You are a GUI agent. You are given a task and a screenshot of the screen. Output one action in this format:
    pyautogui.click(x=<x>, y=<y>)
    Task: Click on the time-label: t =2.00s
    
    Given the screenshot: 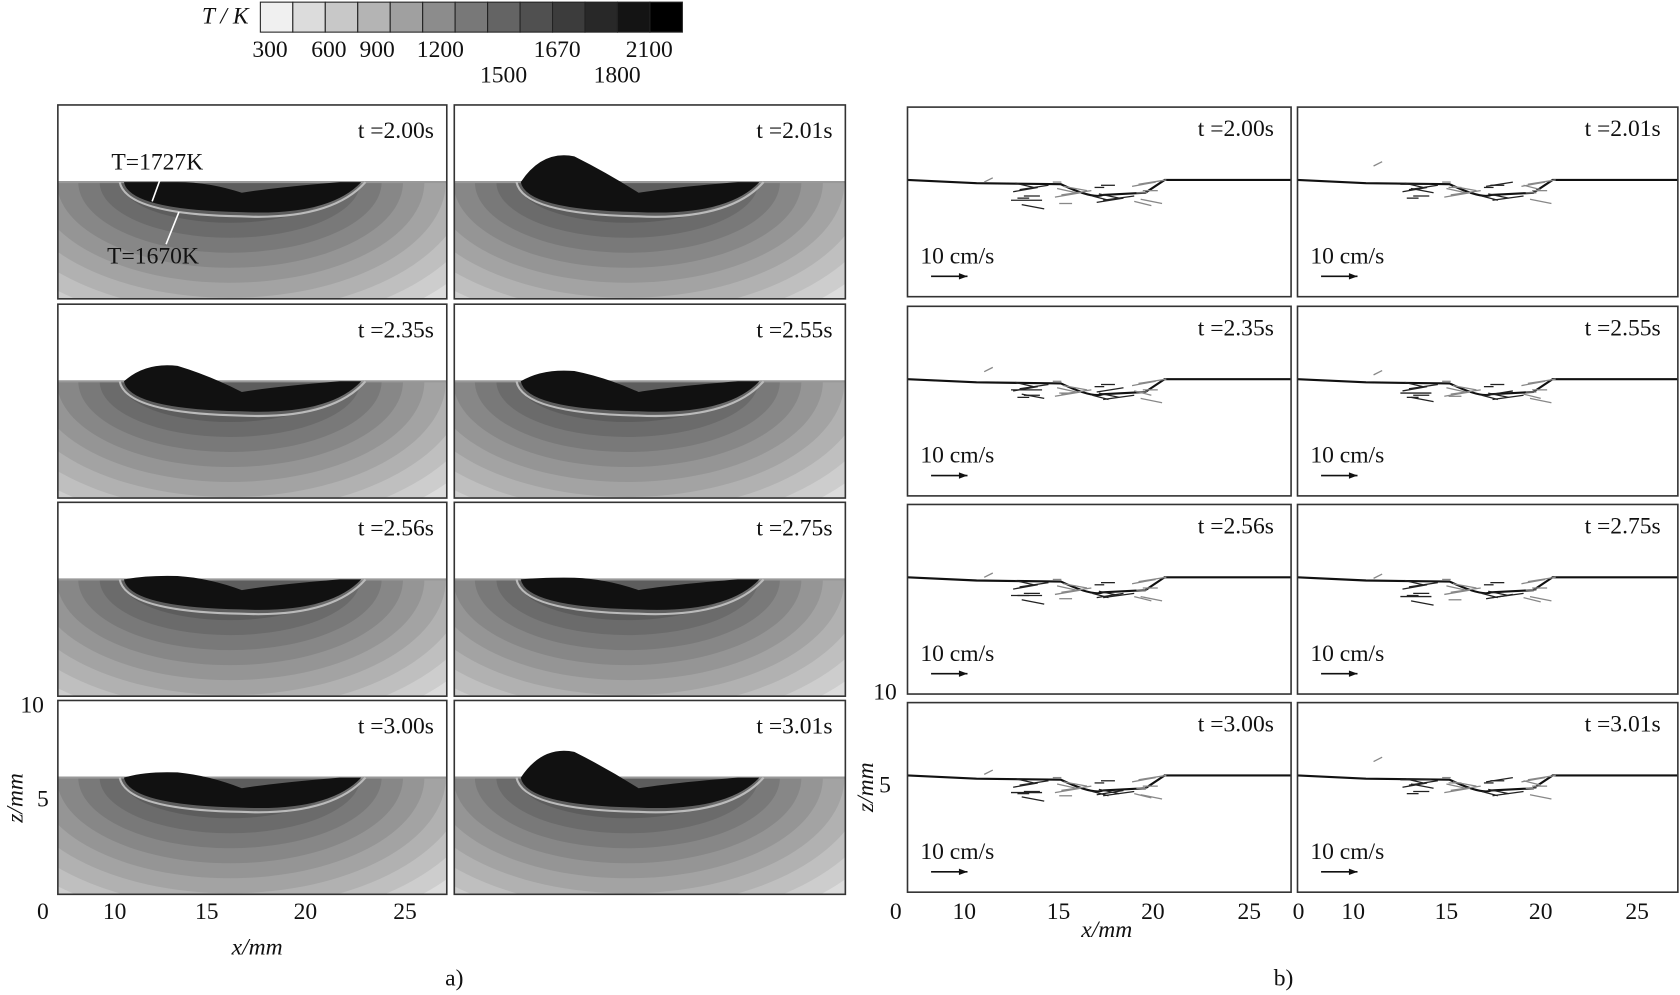 What is the action you would take?
    pyautogui.click(x=1236, y=129)
    